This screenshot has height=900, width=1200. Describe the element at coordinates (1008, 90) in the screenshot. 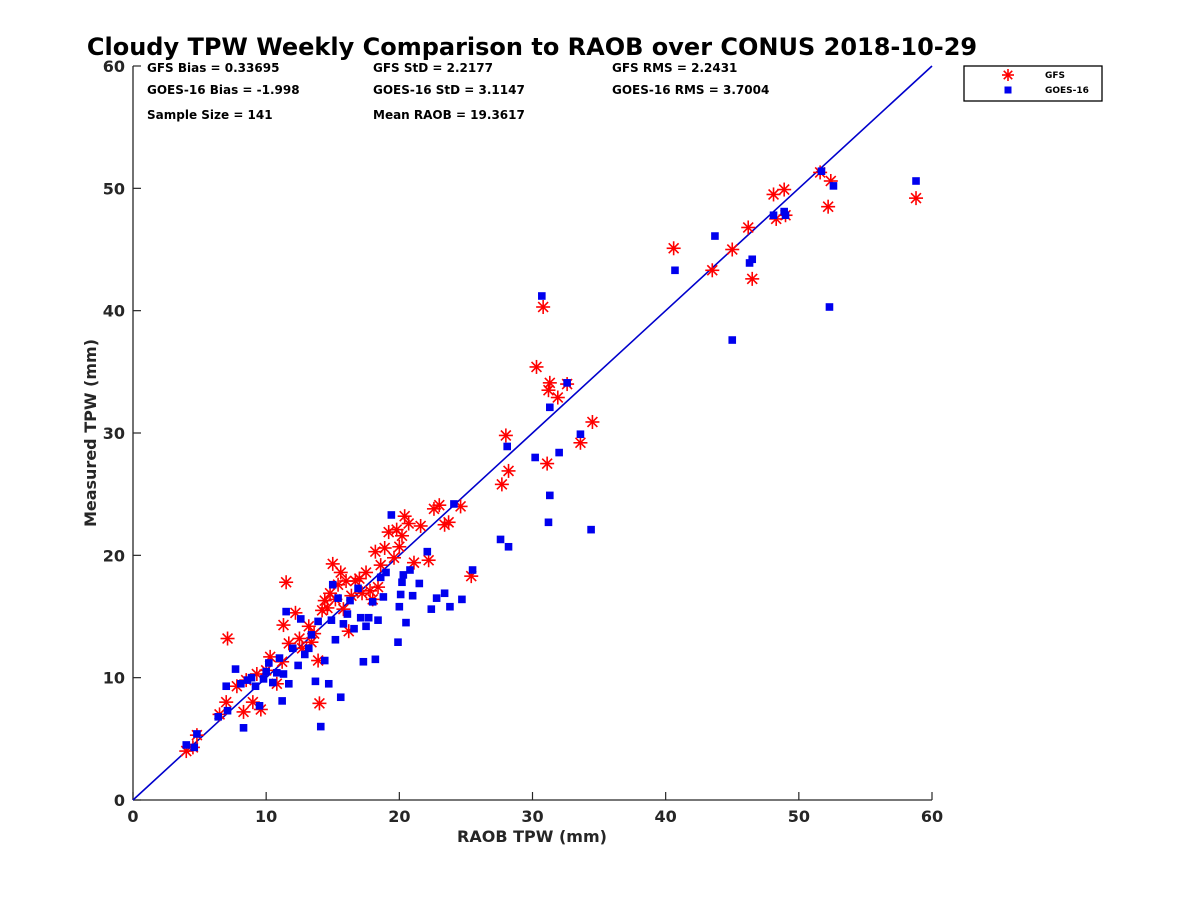

I see `legend-goes-marker` at that location.